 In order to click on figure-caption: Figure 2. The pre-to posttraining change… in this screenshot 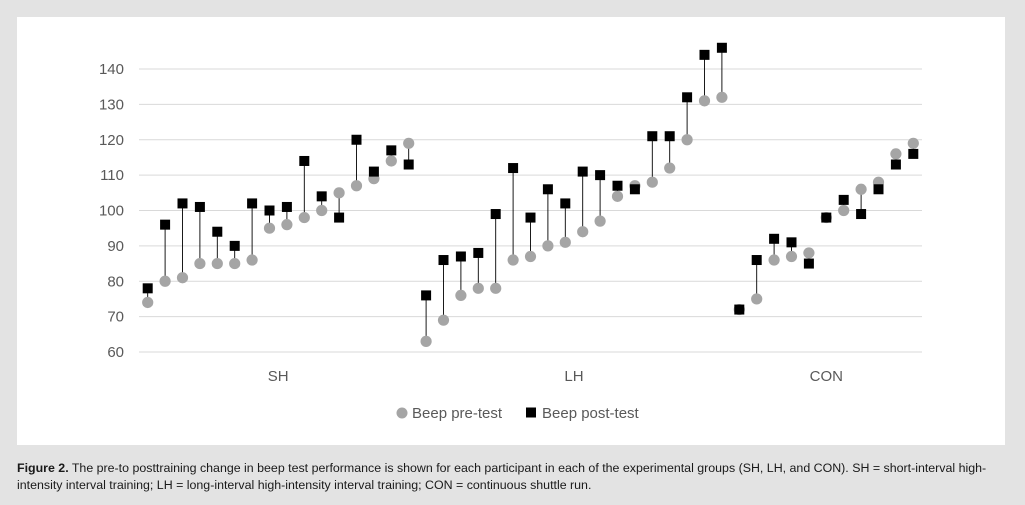, I will do `click(514, 477)`.